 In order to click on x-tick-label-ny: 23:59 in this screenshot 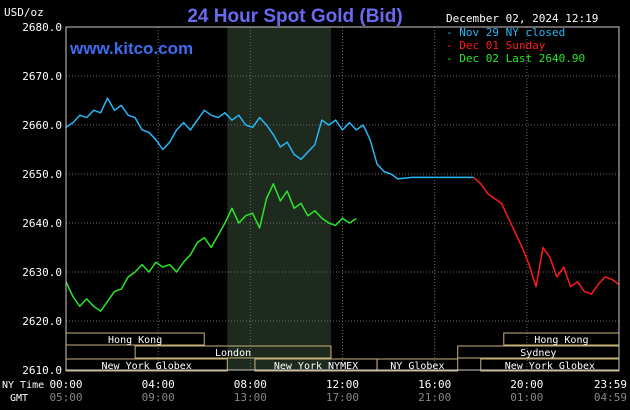, I will do `click(610, 384)`.